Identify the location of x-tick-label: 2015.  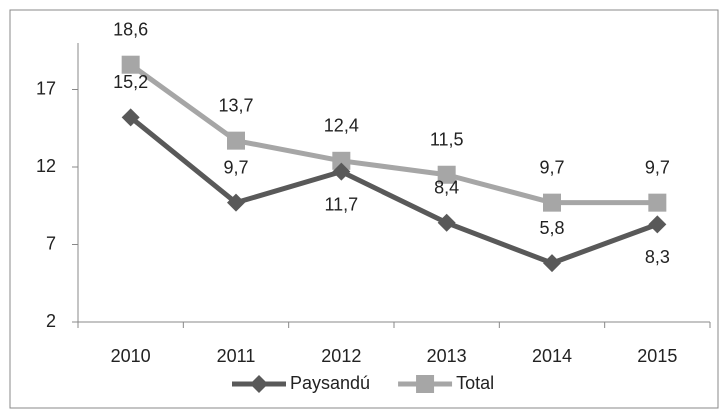
(657, 356).